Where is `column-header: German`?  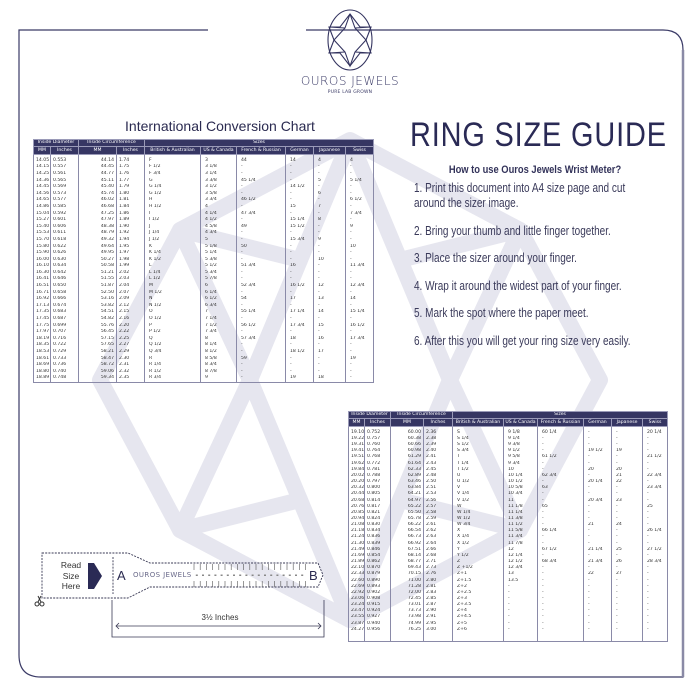
column-header: German is located at coordinates (597, 422).